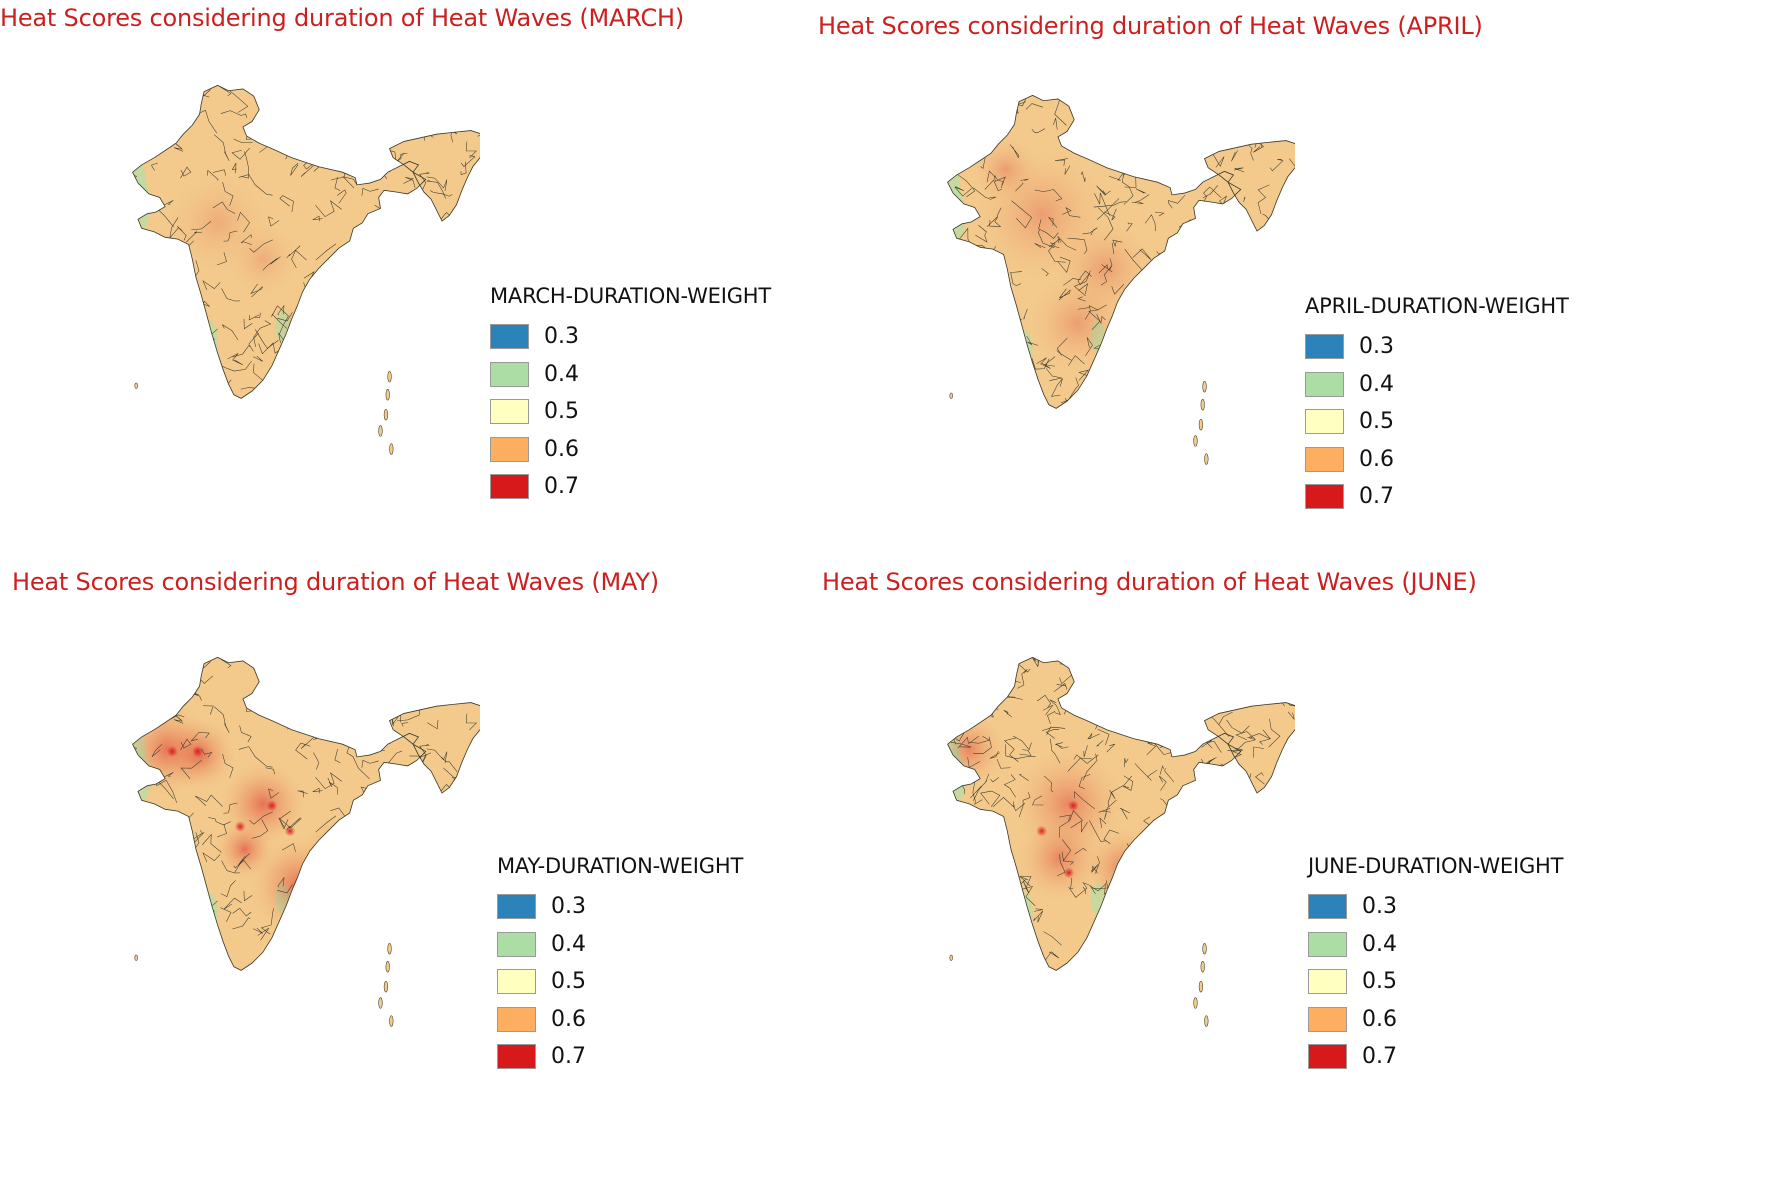  Describe the element at coordinates (1436, 866) in the screenshot. I see `legend-title: JUNE-DURATION-WEIGHT` at that location.